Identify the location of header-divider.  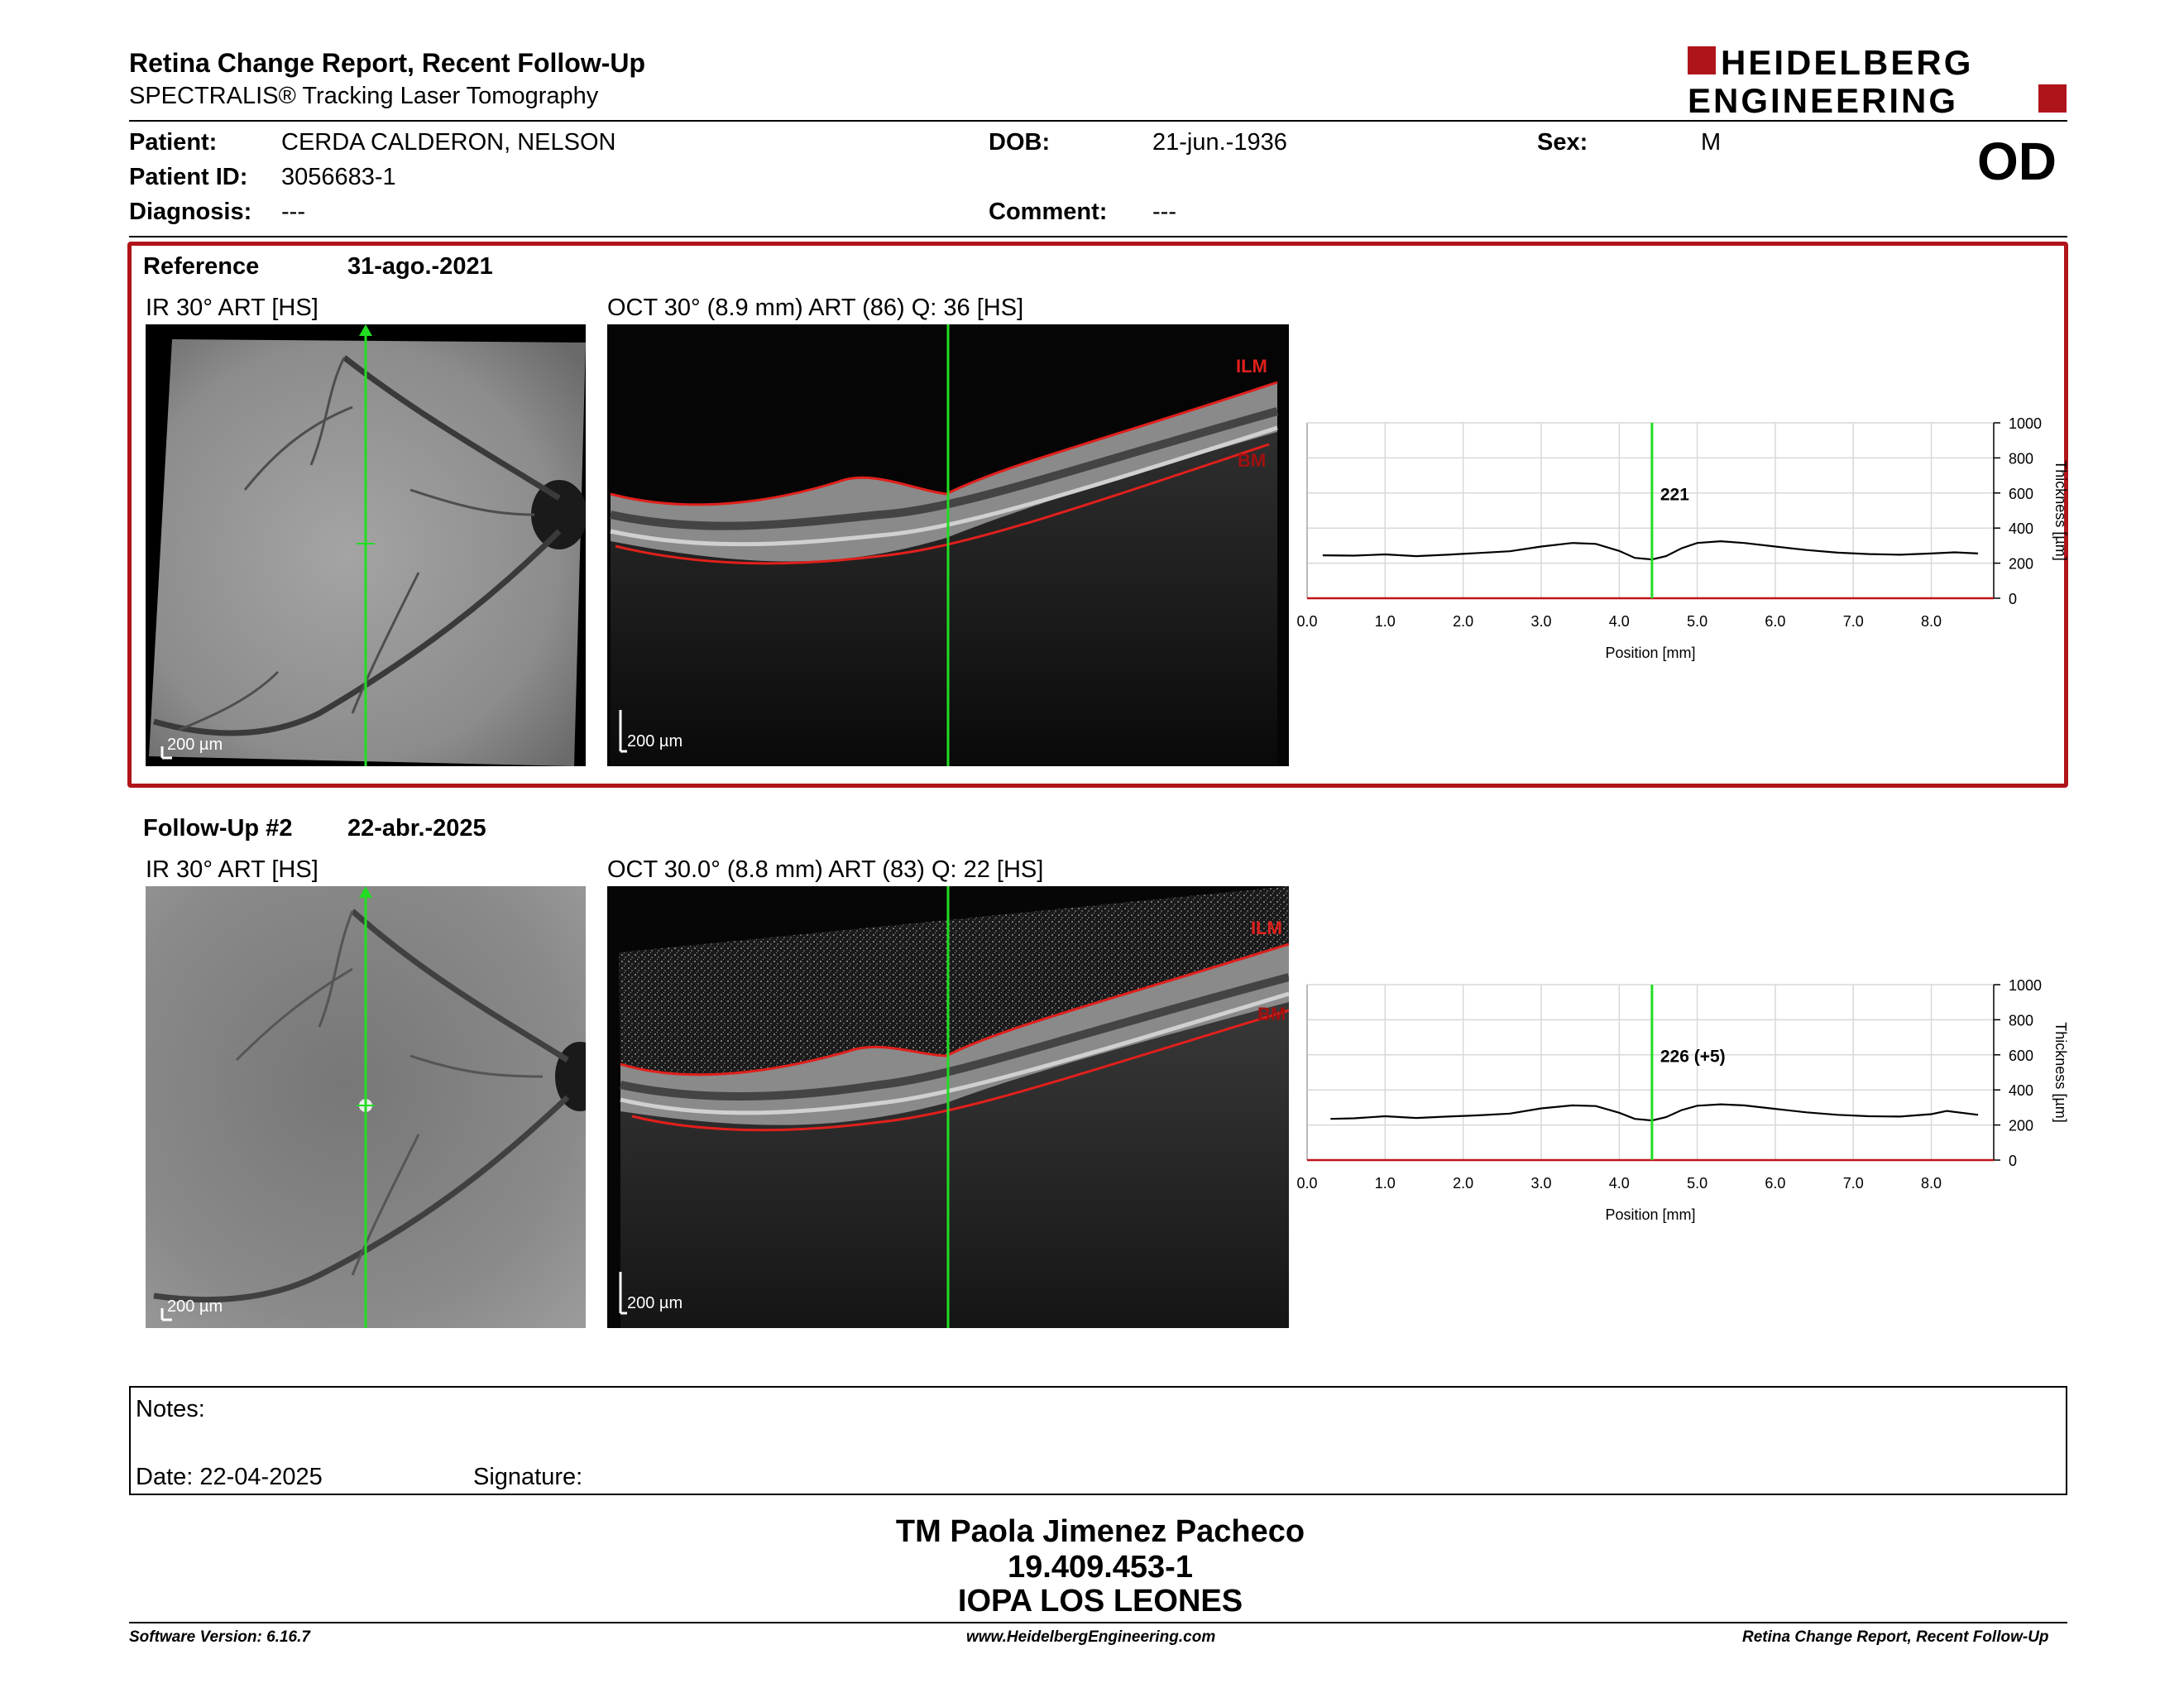
(1098, 121).